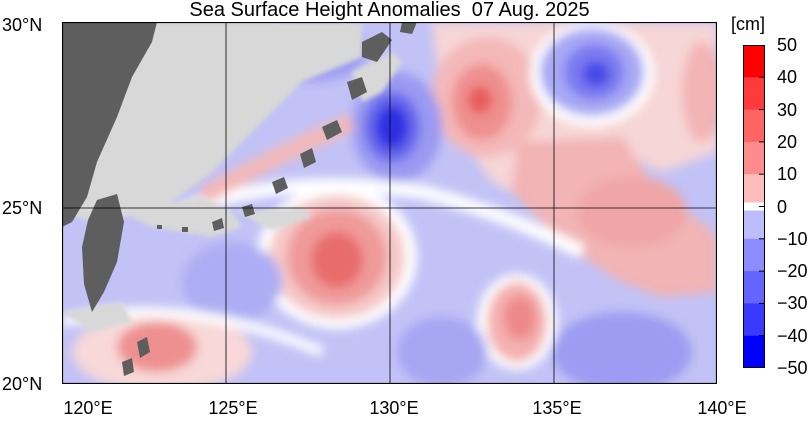  I want to click on lat-label-30n: 30°N, so click(22, 25).